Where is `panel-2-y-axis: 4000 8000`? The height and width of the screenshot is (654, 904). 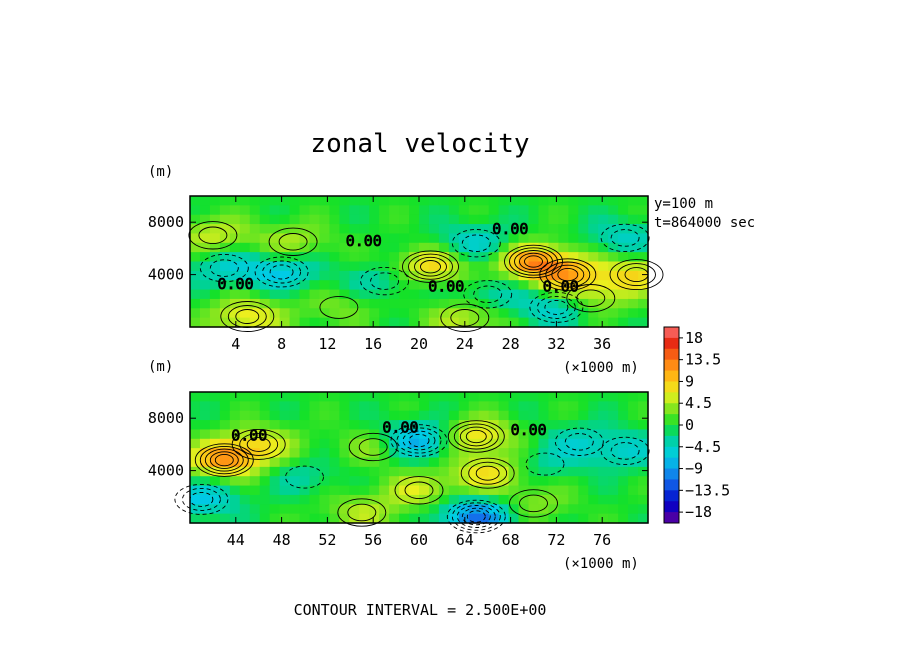 panel-2-y-axis: 4000 8000 is located at coordinates (398, 444).